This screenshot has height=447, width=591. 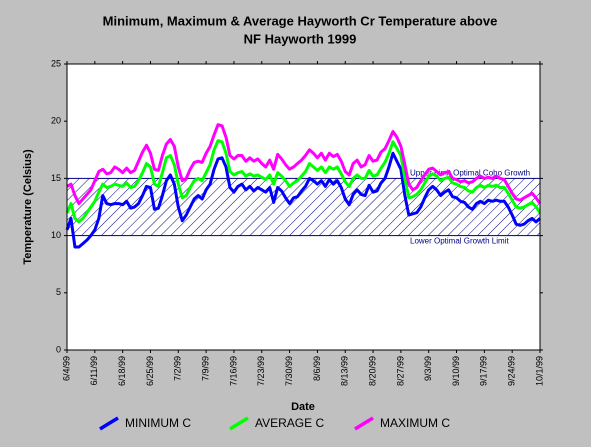 What do you see at coordinates (178, 368) in the screenshot?
I see `x-tick-label: 7/2/99` at bounding box center [178, 368].